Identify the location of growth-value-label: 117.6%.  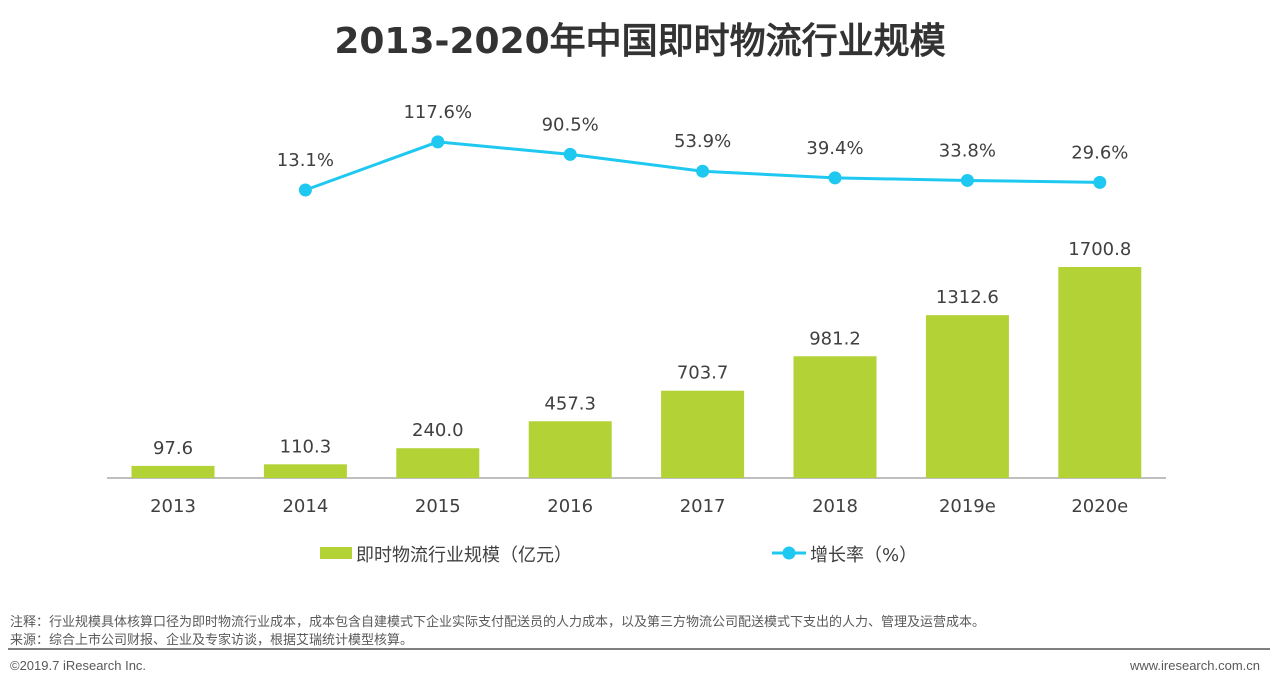
(437, 112).